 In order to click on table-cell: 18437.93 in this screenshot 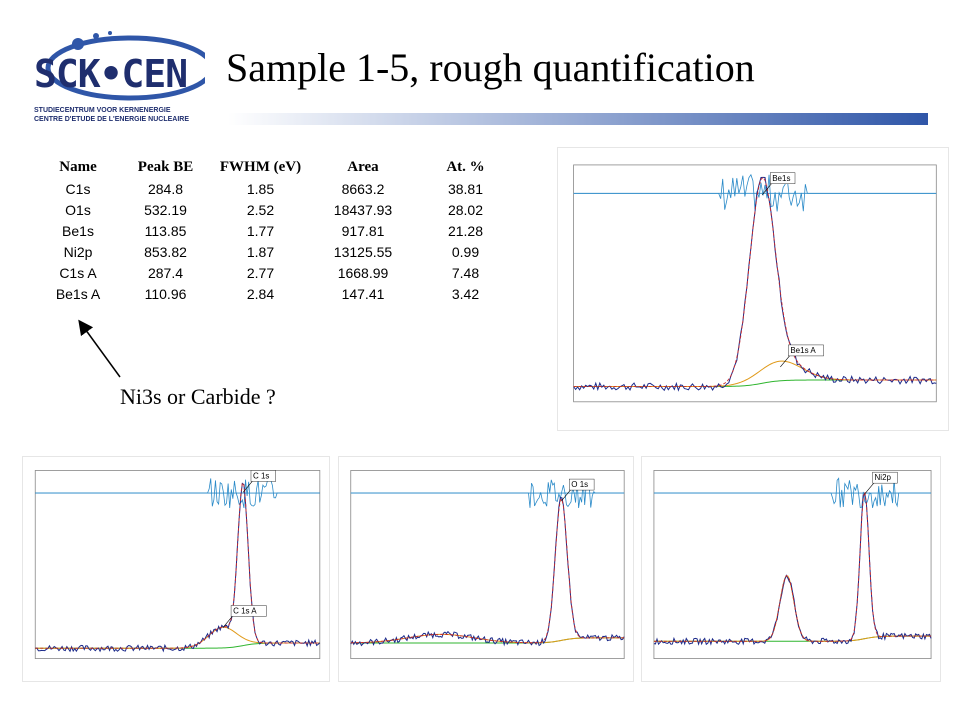, I will do `click(363, 209)`.